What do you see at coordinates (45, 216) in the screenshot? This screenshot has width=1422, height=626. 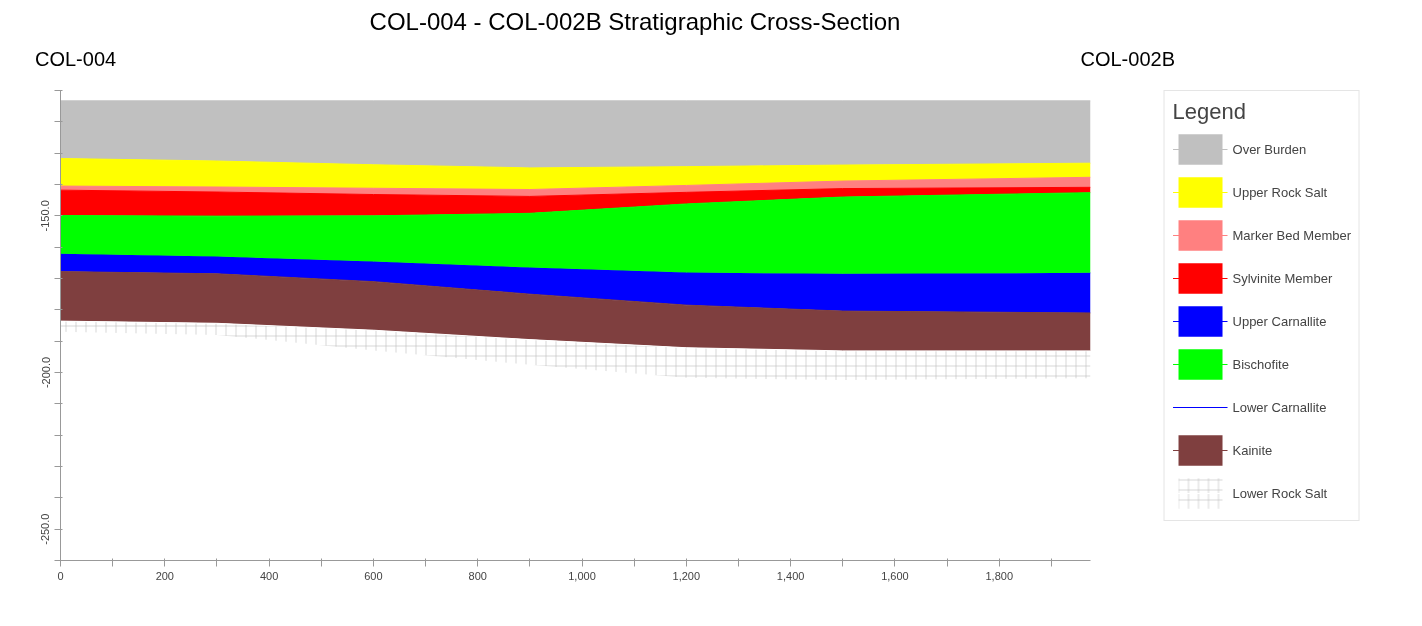 I see `y-tick-label: -150.0` at bounding box center [45, 216].